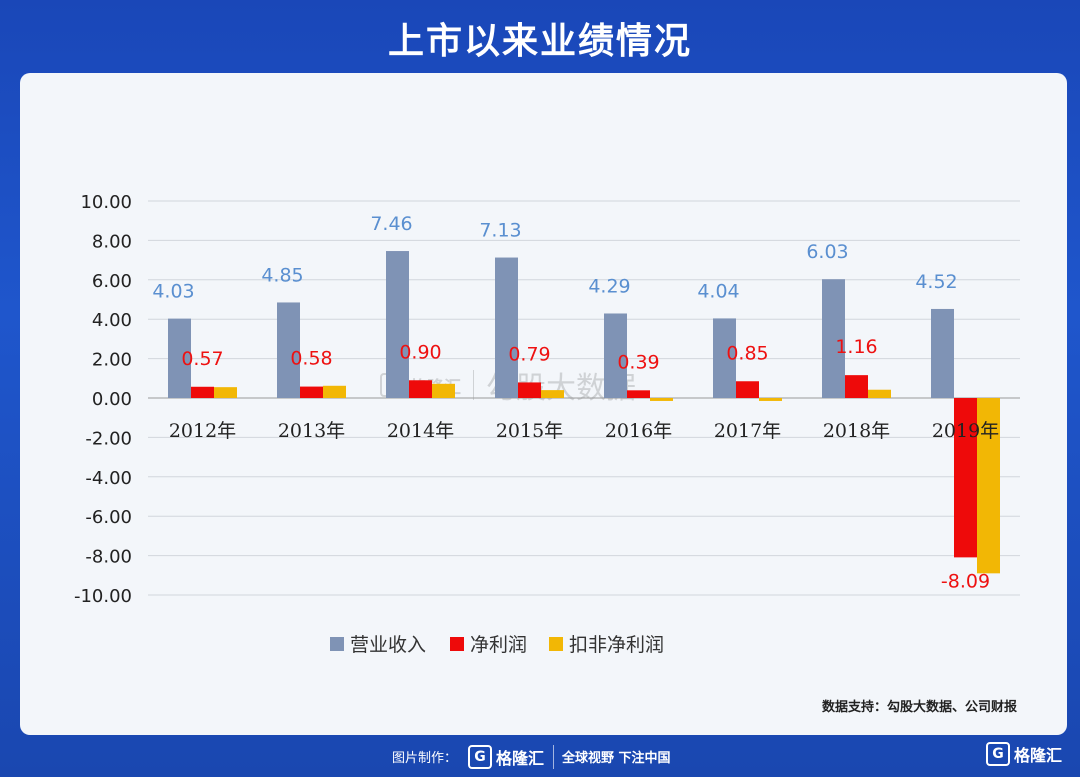  Describe the element at coordinates (391, 224) in the screenshot. I see `revenue-data-label: 7.46` at that location.